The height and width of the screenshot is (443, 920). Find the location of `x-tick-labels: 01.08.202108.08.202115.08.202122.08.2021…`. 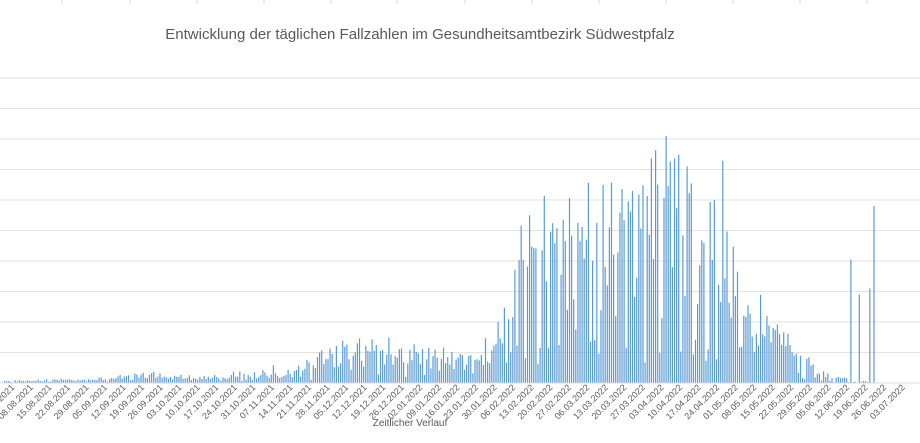

x-tick-labels: 01.08.202108.08.202115.08.202122.08.2021… is located at coordinates (453, 401).